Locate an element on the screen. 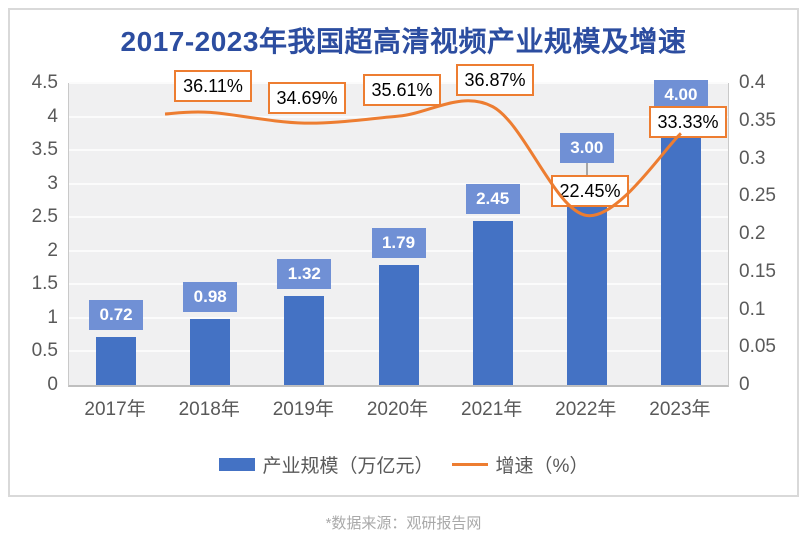  left-axis-tick: 1 is located at coordinates (52, 317).